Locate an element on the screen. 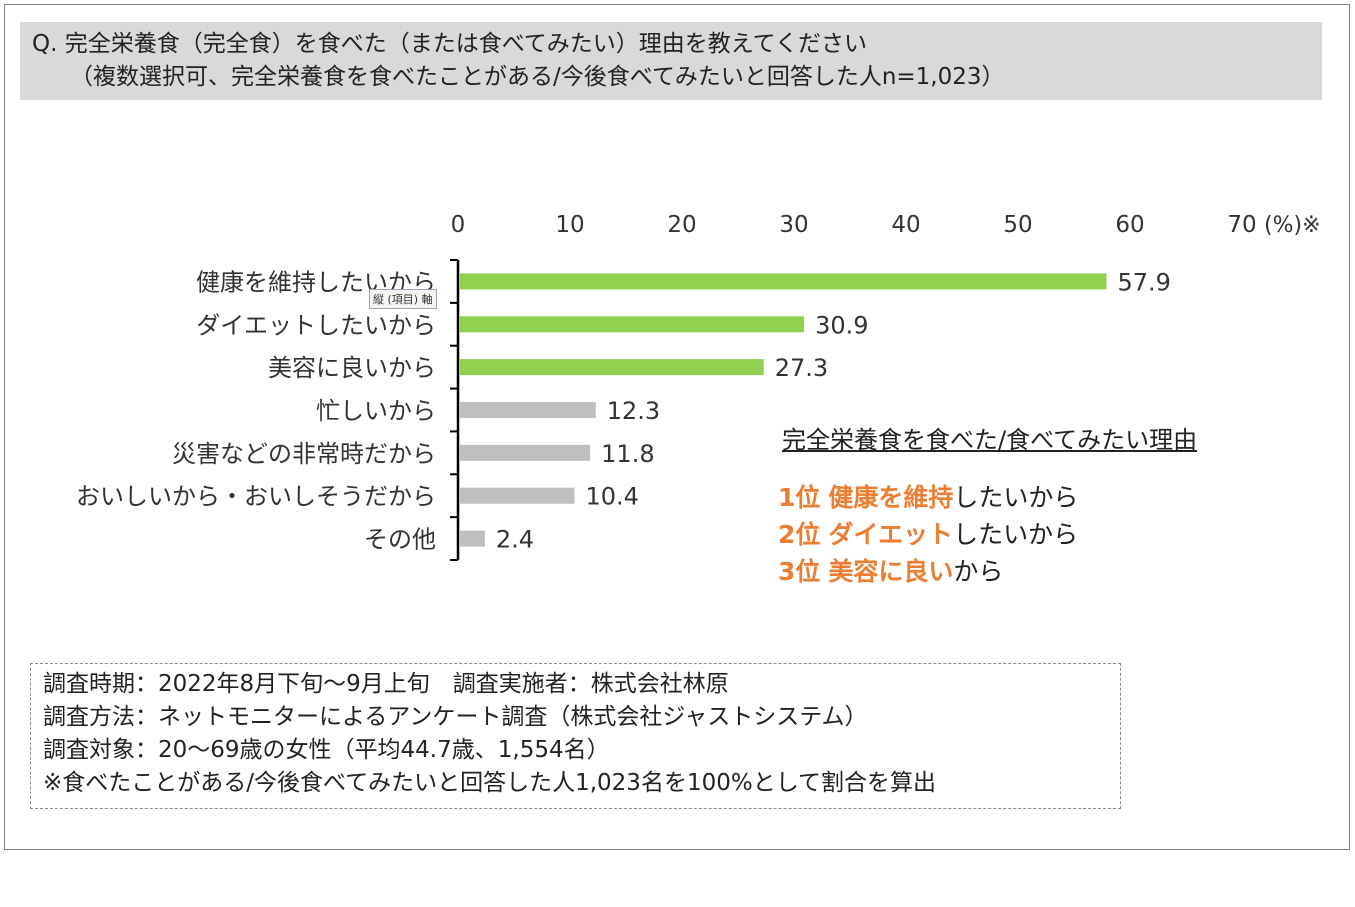 This screenshot has width=1355, height=907. rank-number: 1位 is located at coordinates (799, 497).